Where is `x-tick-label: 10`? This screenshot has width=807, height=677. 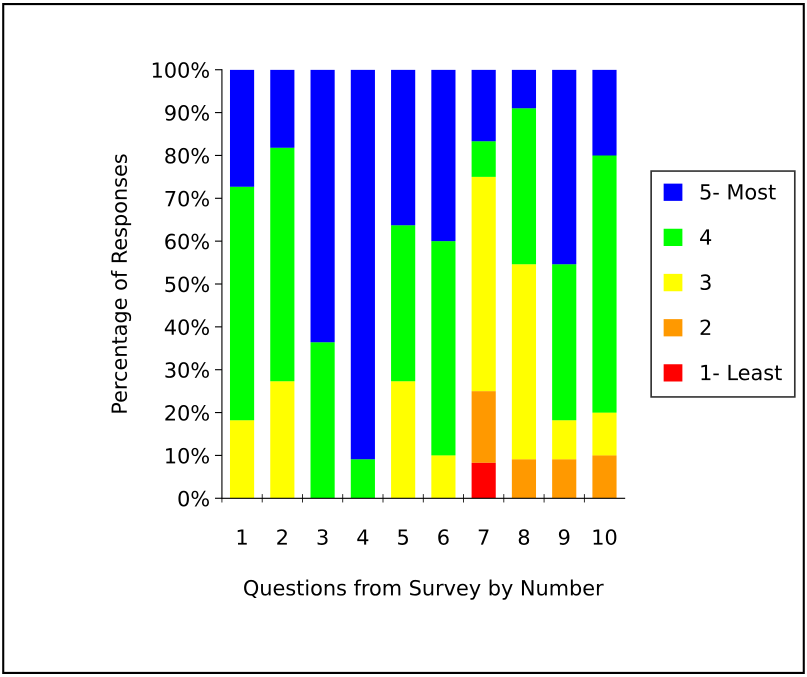 x-tick-label: 10 is located at coordinates (605, 537).